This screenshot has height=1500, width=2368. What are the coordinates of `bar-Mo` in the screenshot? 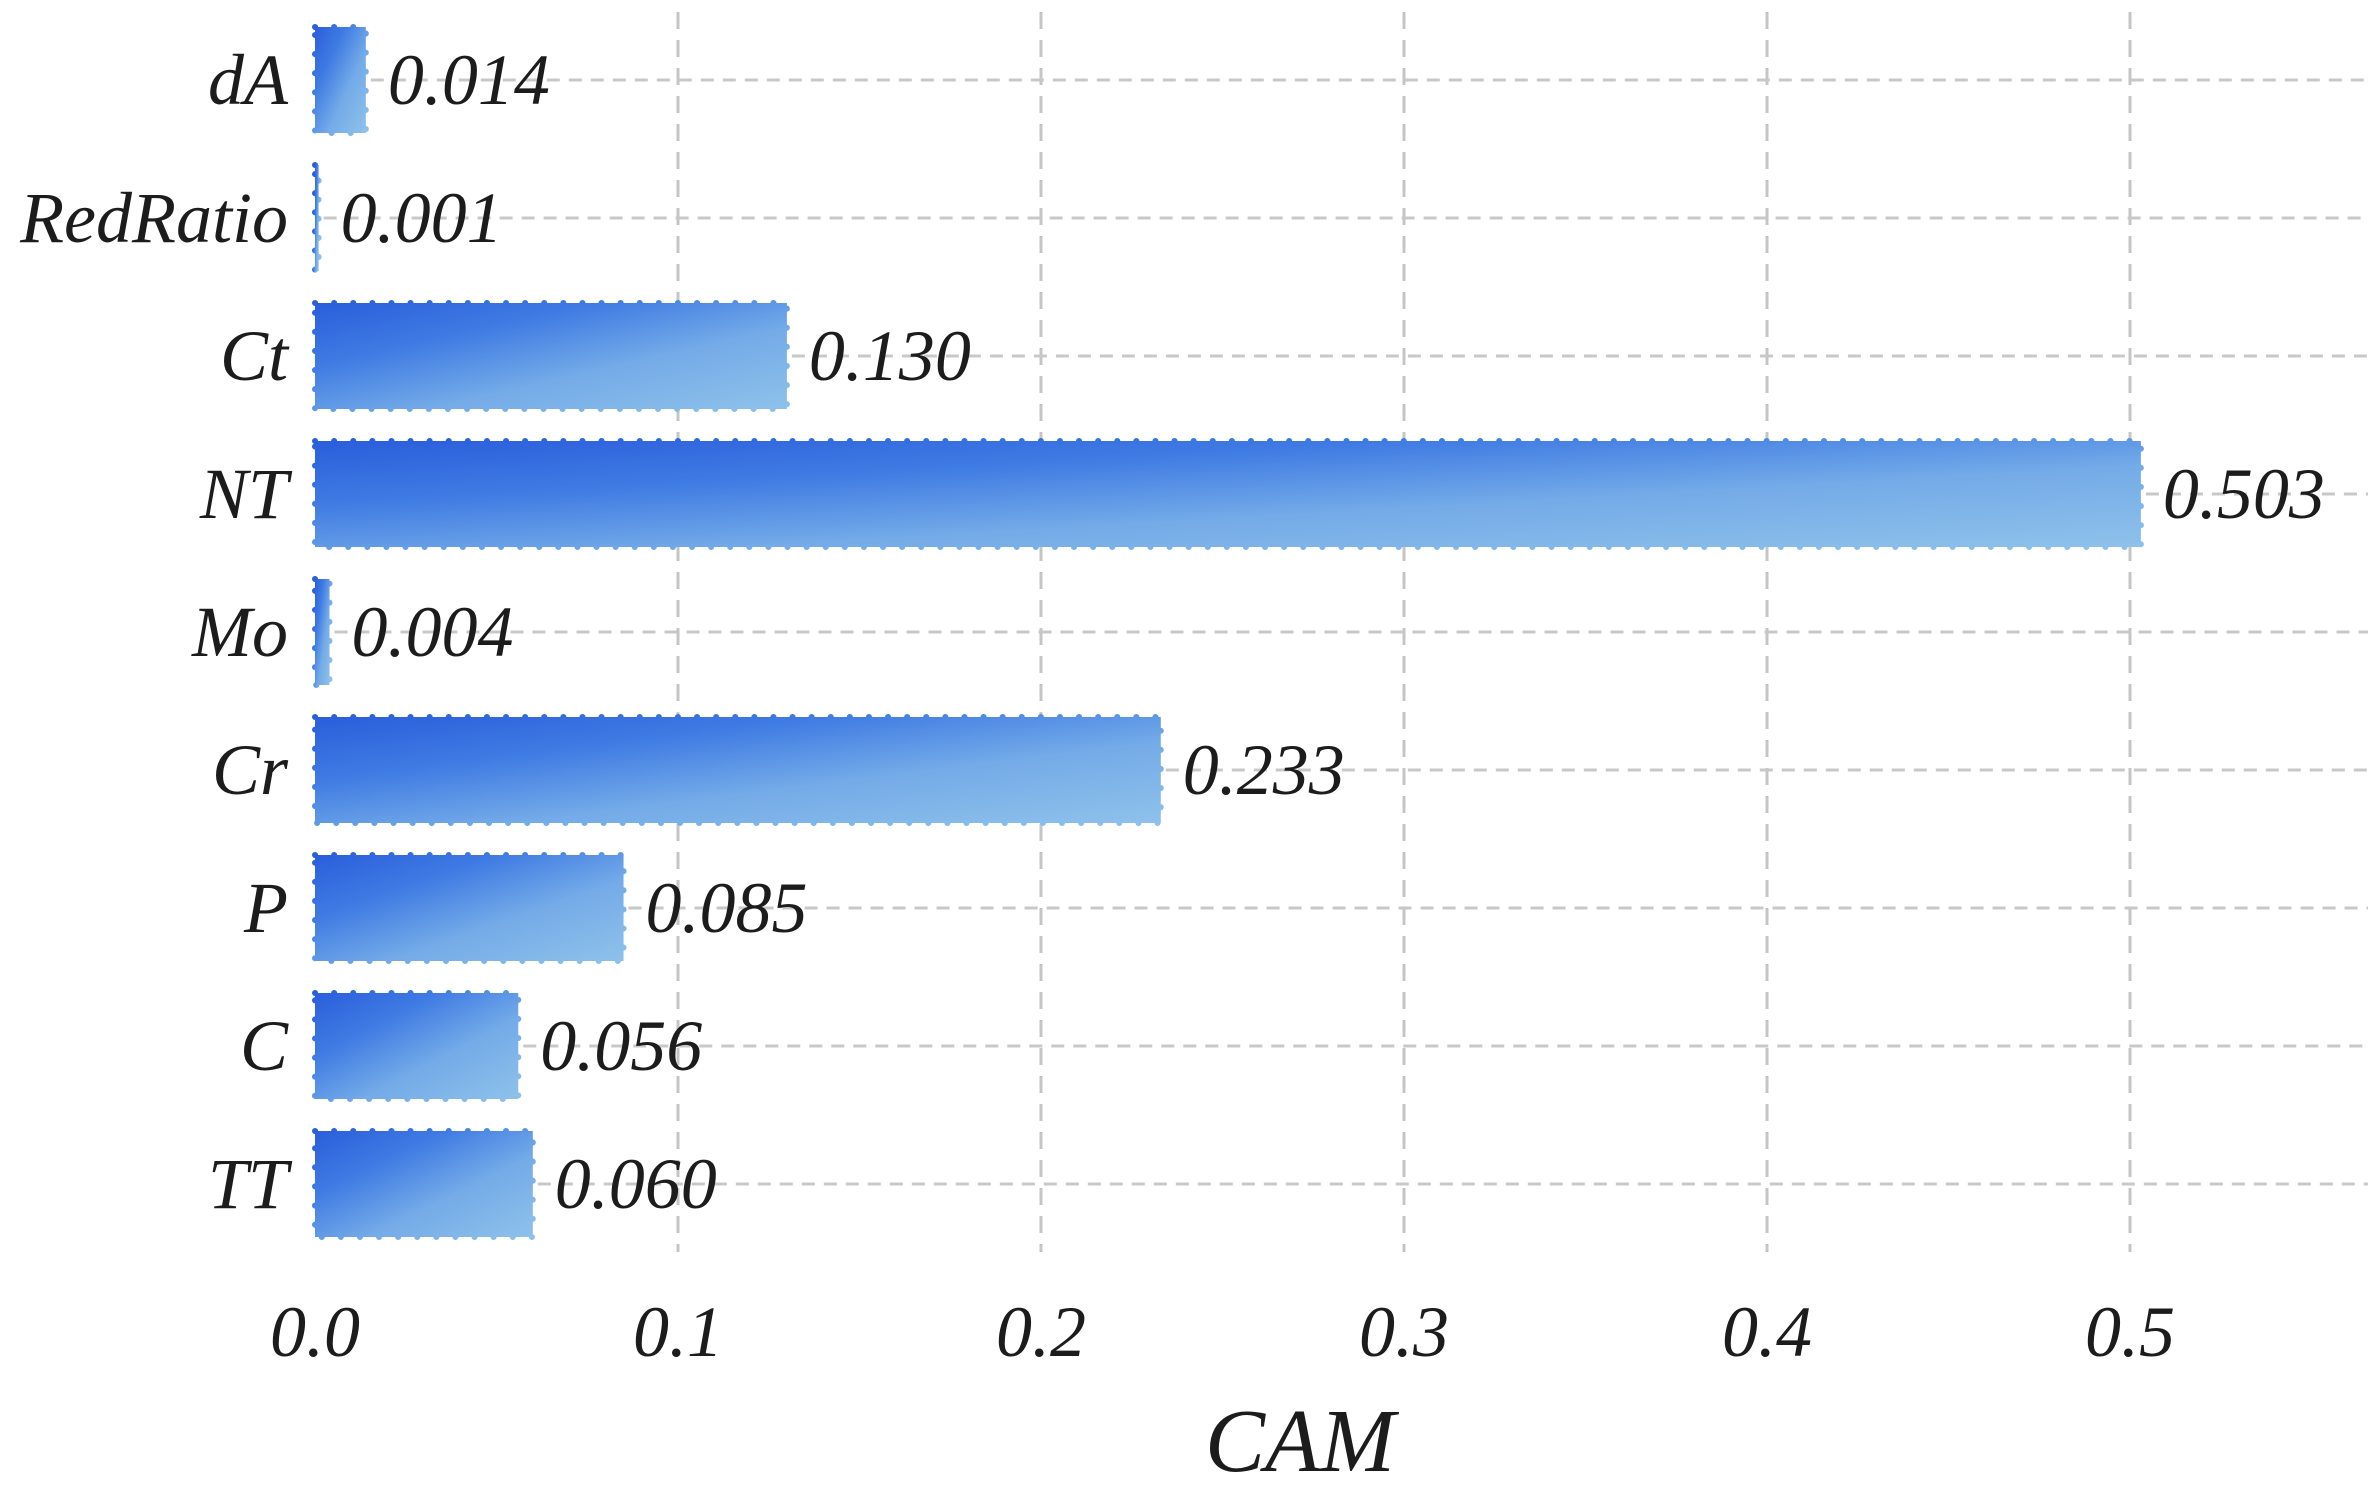 It's located at (322, 632).